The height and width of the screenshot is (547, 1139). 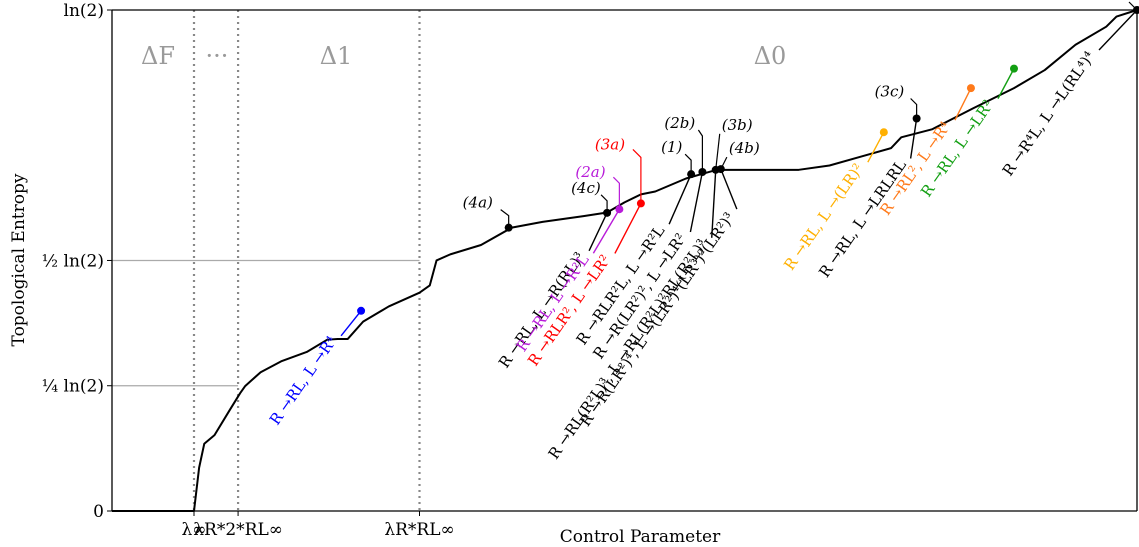 I want to click on p-3a-leader, so click(x=628, y=228).